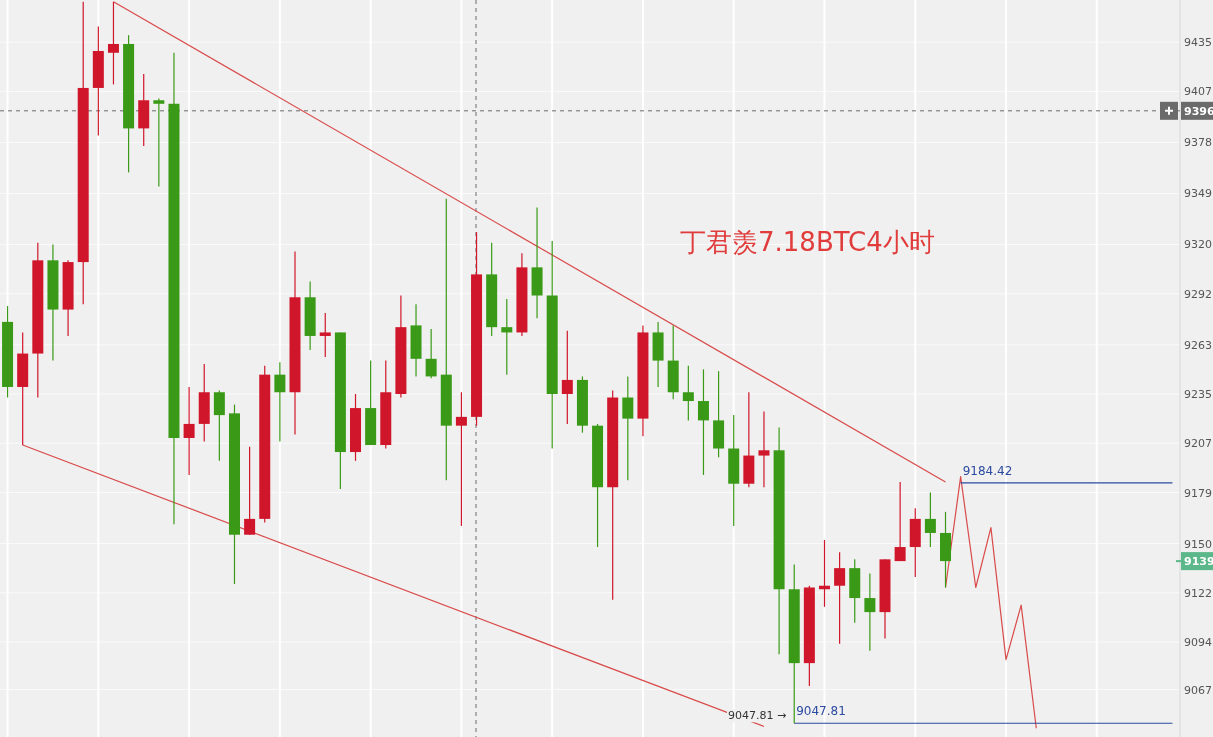 This screenshot has width=1213, height=737. I want to click on y-tick-label: 9407, so click(1198, 92).